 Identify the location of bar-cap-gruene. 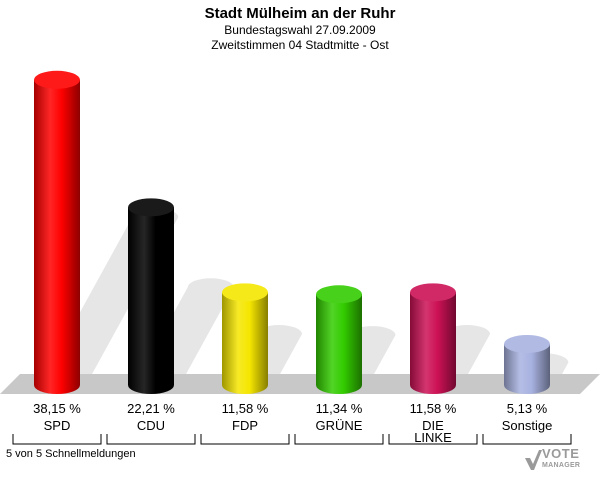
(339, 294).